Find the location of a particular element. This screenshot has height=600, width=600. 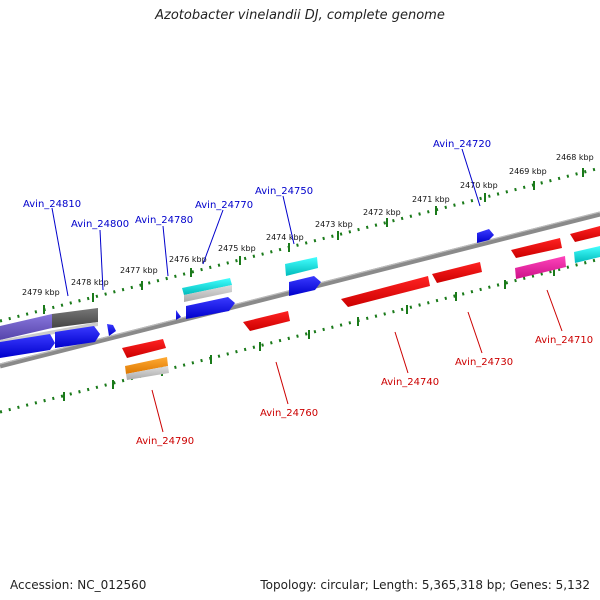

kbp-label: 2471 kbp is located at coordinates (431, 199).